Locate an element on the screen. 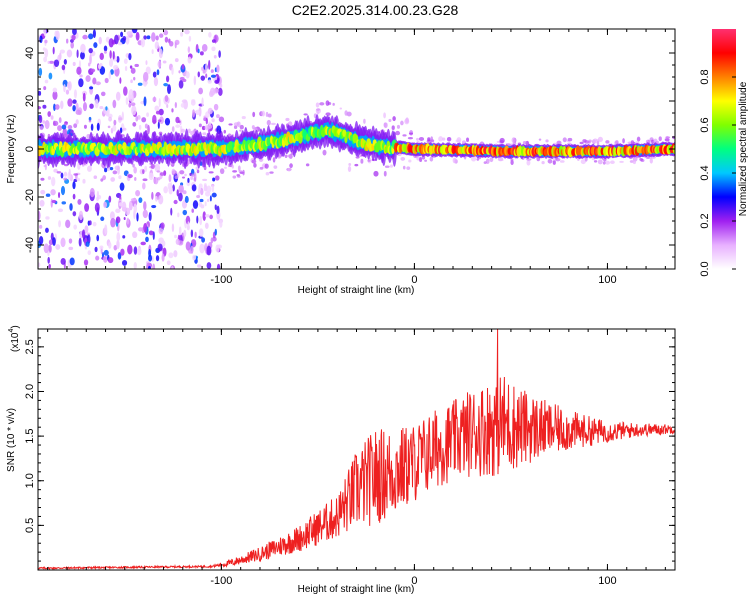 This screenshot has width=750, height=600. snr-scale-label: (x104) is located at coordinates (14, 338).